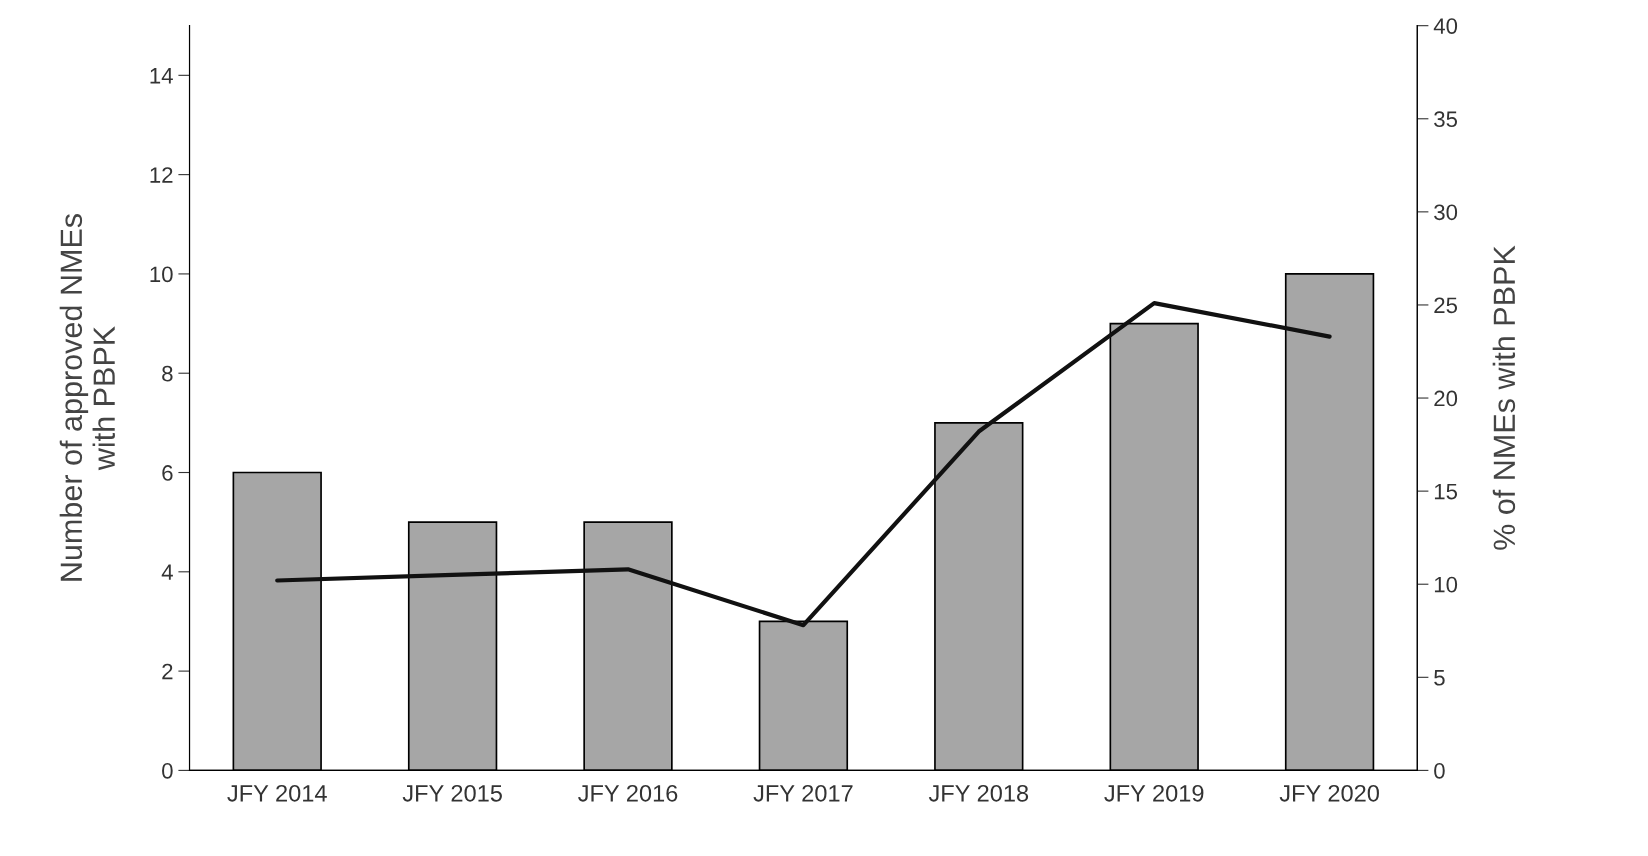 The image size is (1648, 856). Describe the element at coordinates (1446, 491) in the screenshot. I see `y2-tick-label: 15` at that location.